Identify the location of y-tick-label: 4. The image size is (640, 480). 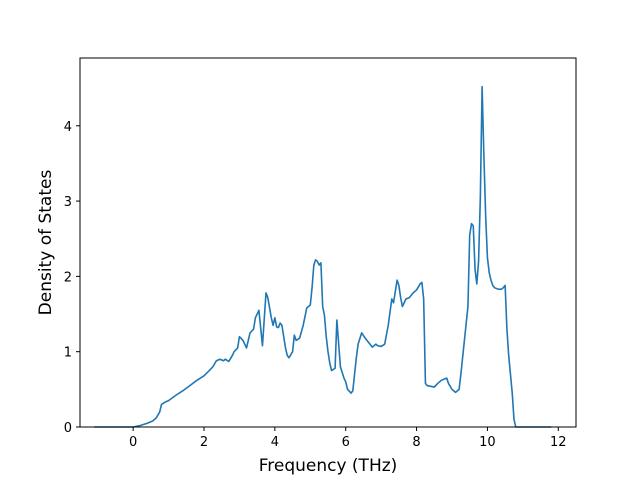
(68, 127).